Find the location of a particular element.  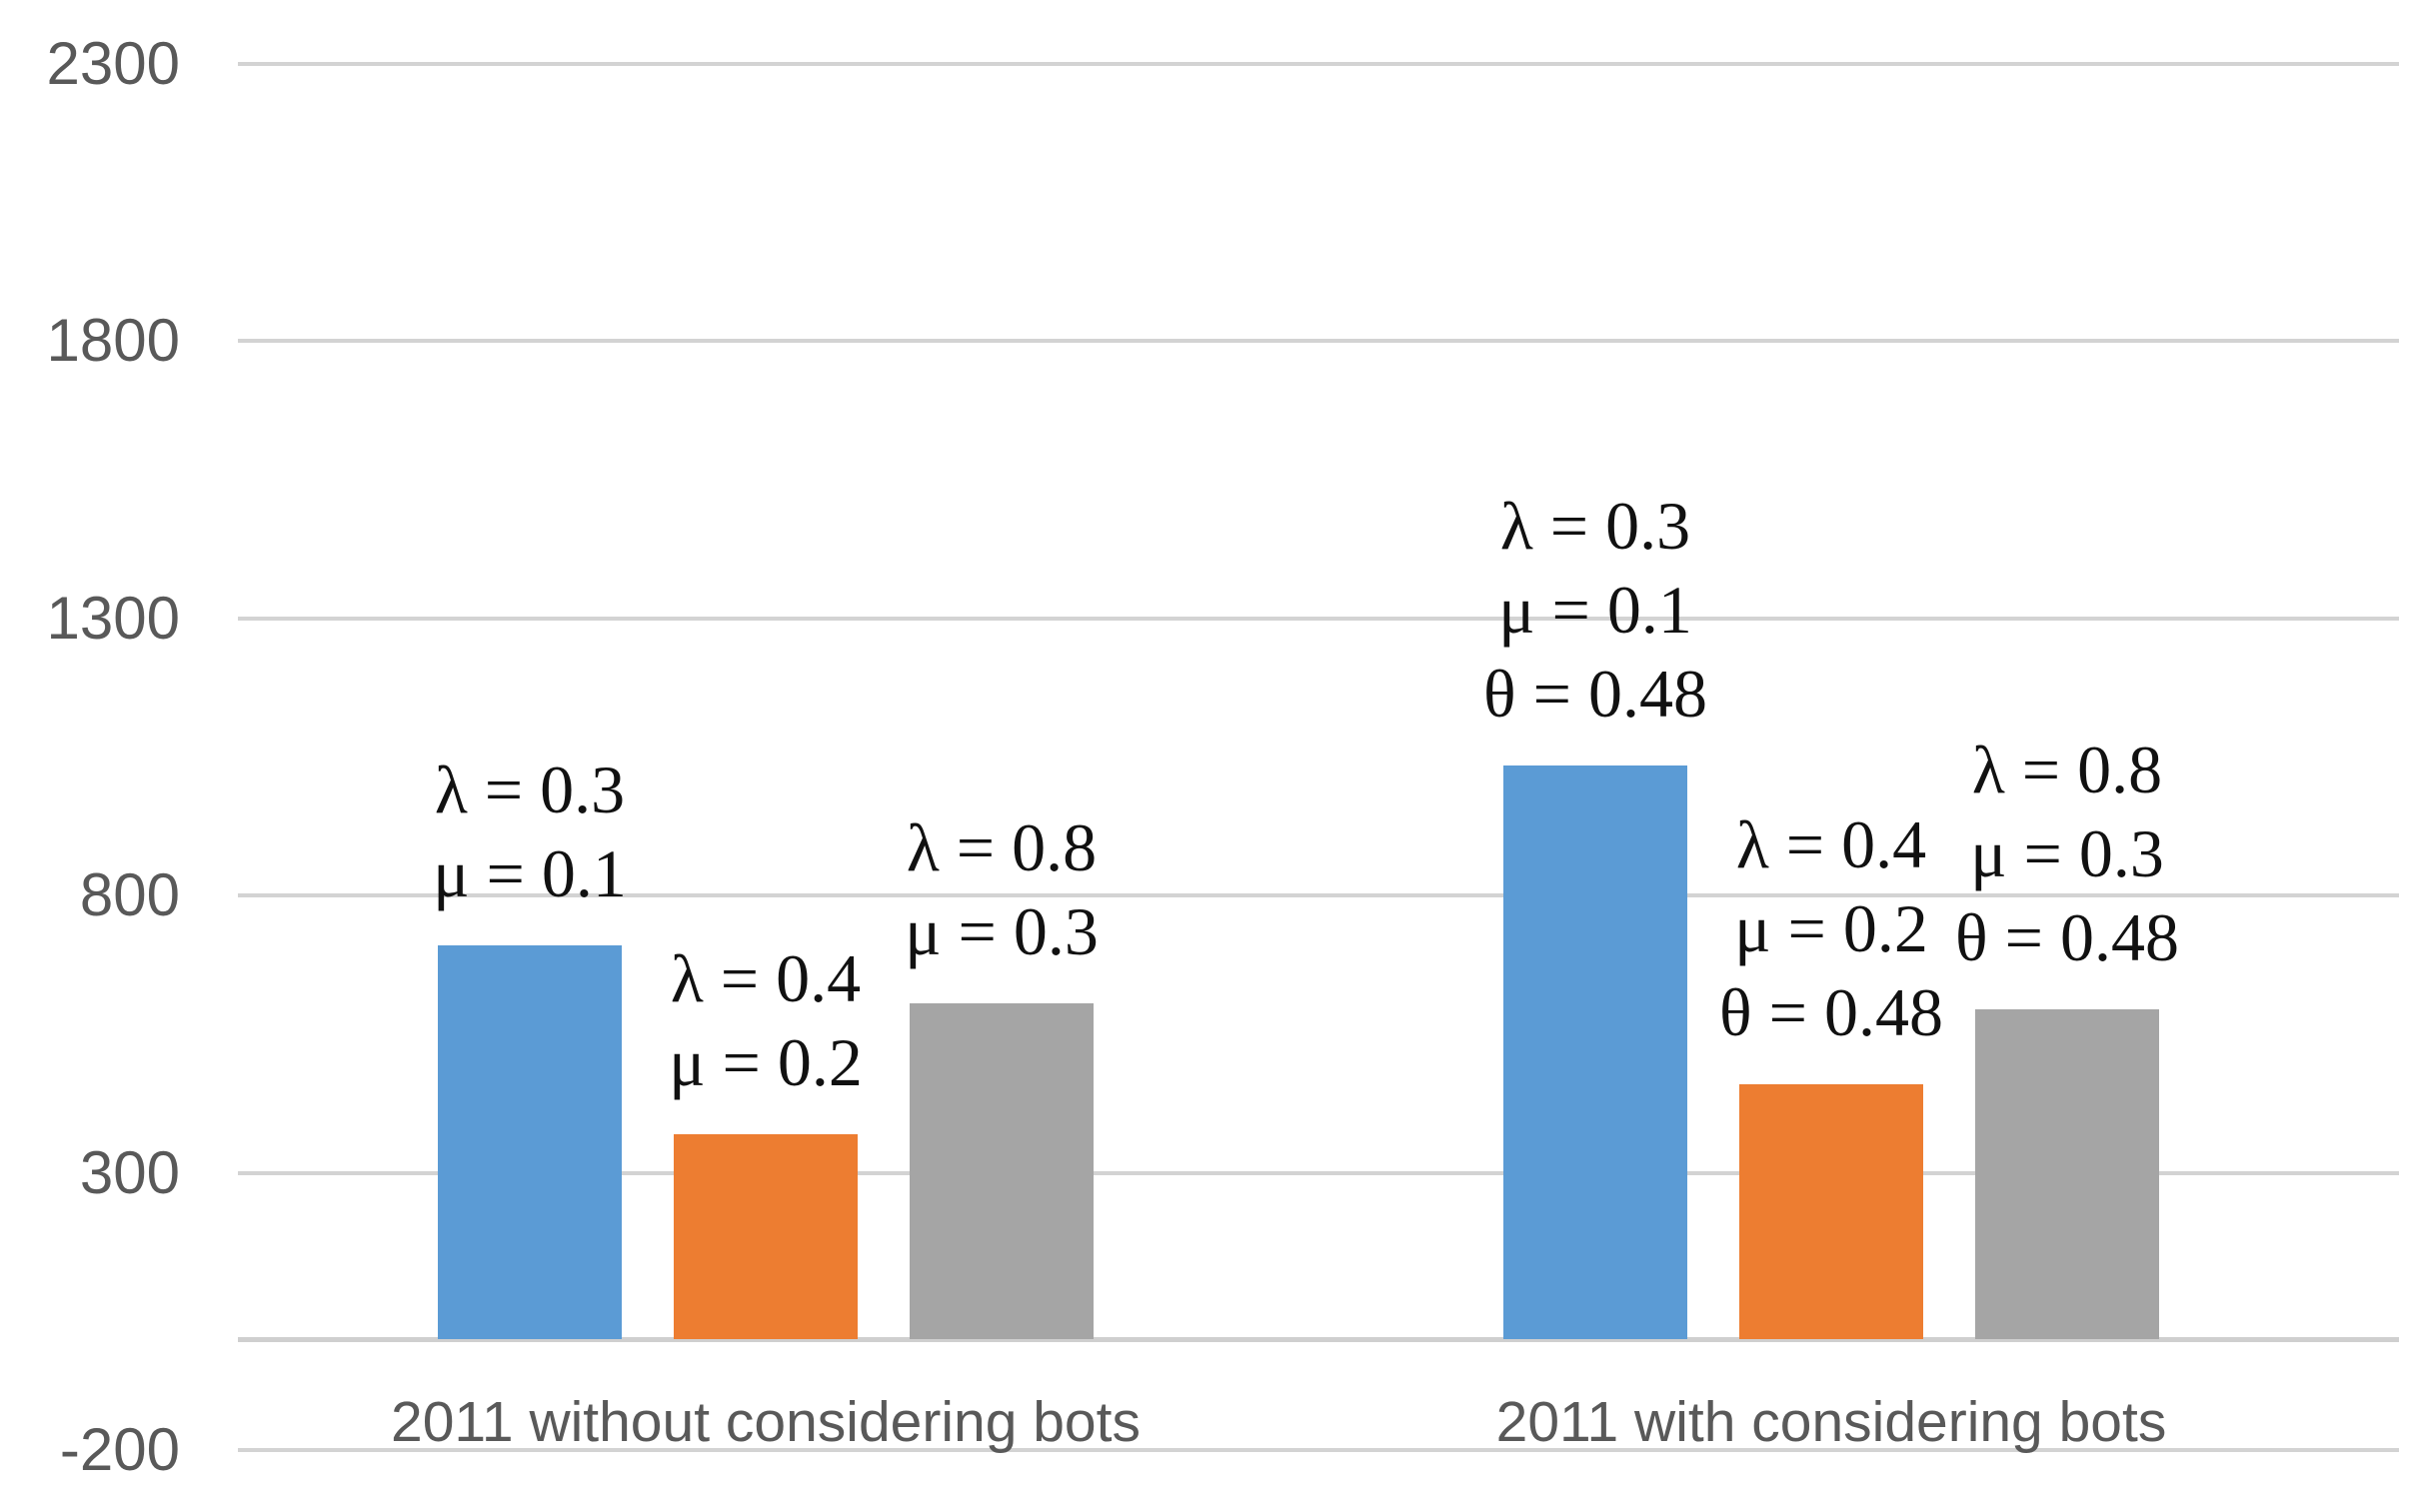

bar-series-blue-group2 is located at coordinates (1595, 1051).